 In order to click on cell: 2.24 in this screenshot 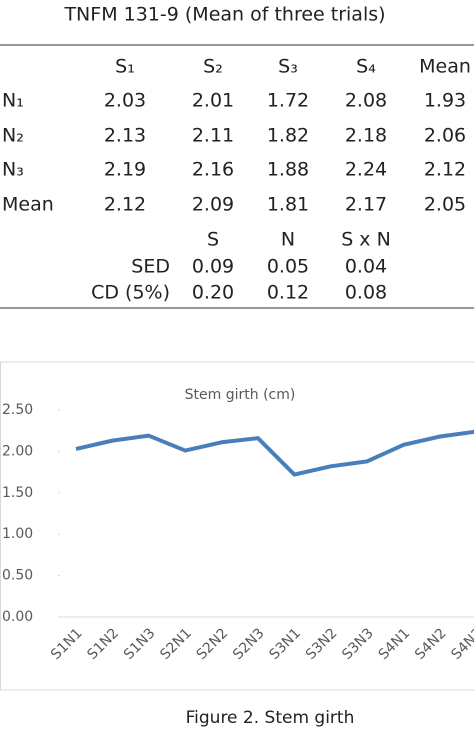, I will do `click(366, 170)`.